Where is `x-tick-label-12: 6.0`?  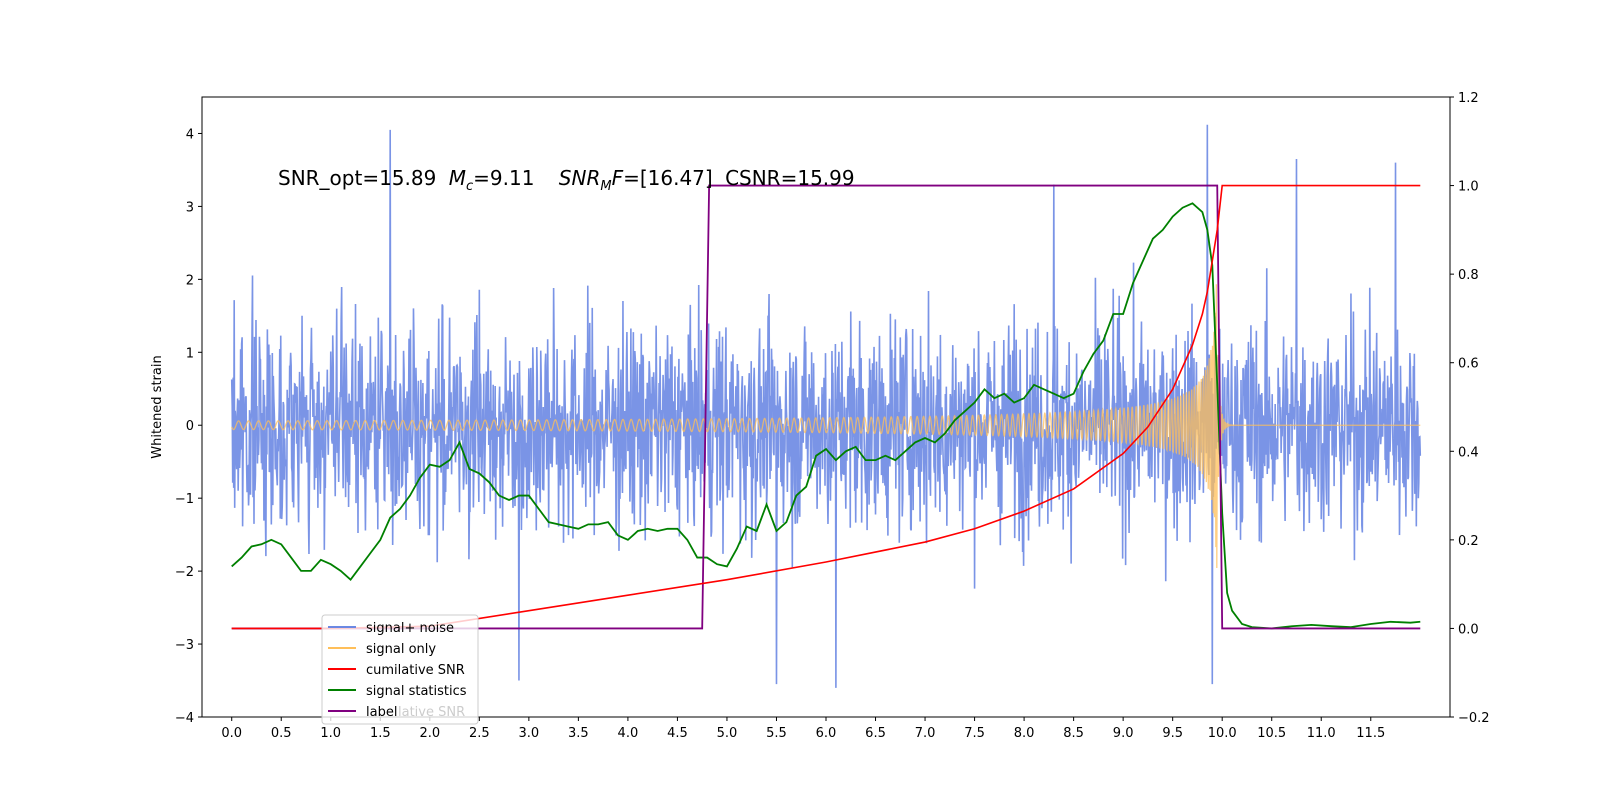
x-tick-label-12: 6.0 is located at coordinates (826, 733).